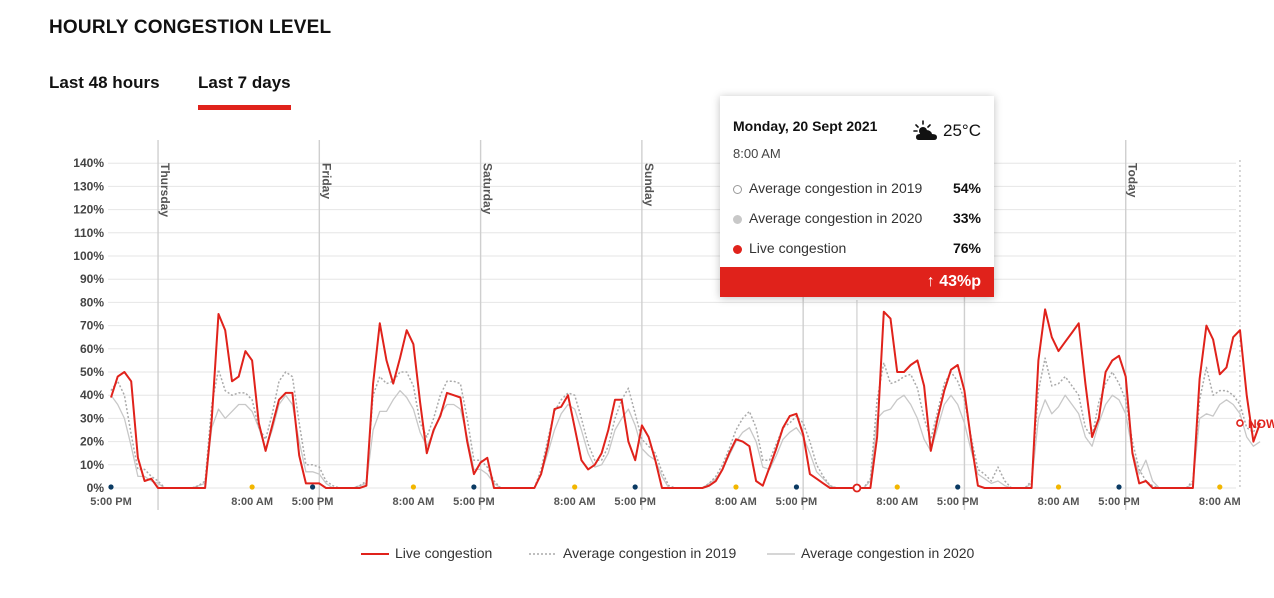 The width and height of the screenshot is (1274, 598). I want to click on tab-label: Last 48 hours, so click(104, 82).